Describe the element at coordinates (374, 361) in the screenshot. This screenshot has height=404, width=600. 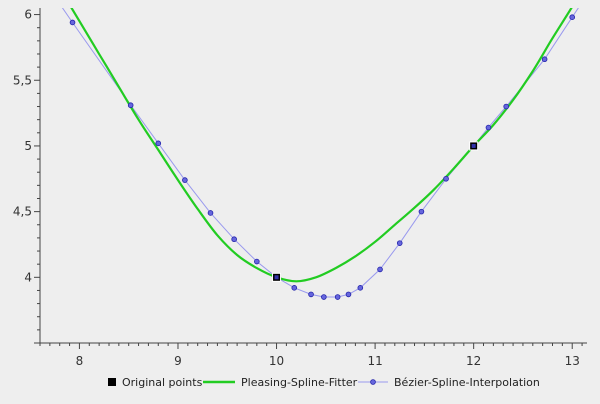
I see `x-tick-label: 11` at that location.